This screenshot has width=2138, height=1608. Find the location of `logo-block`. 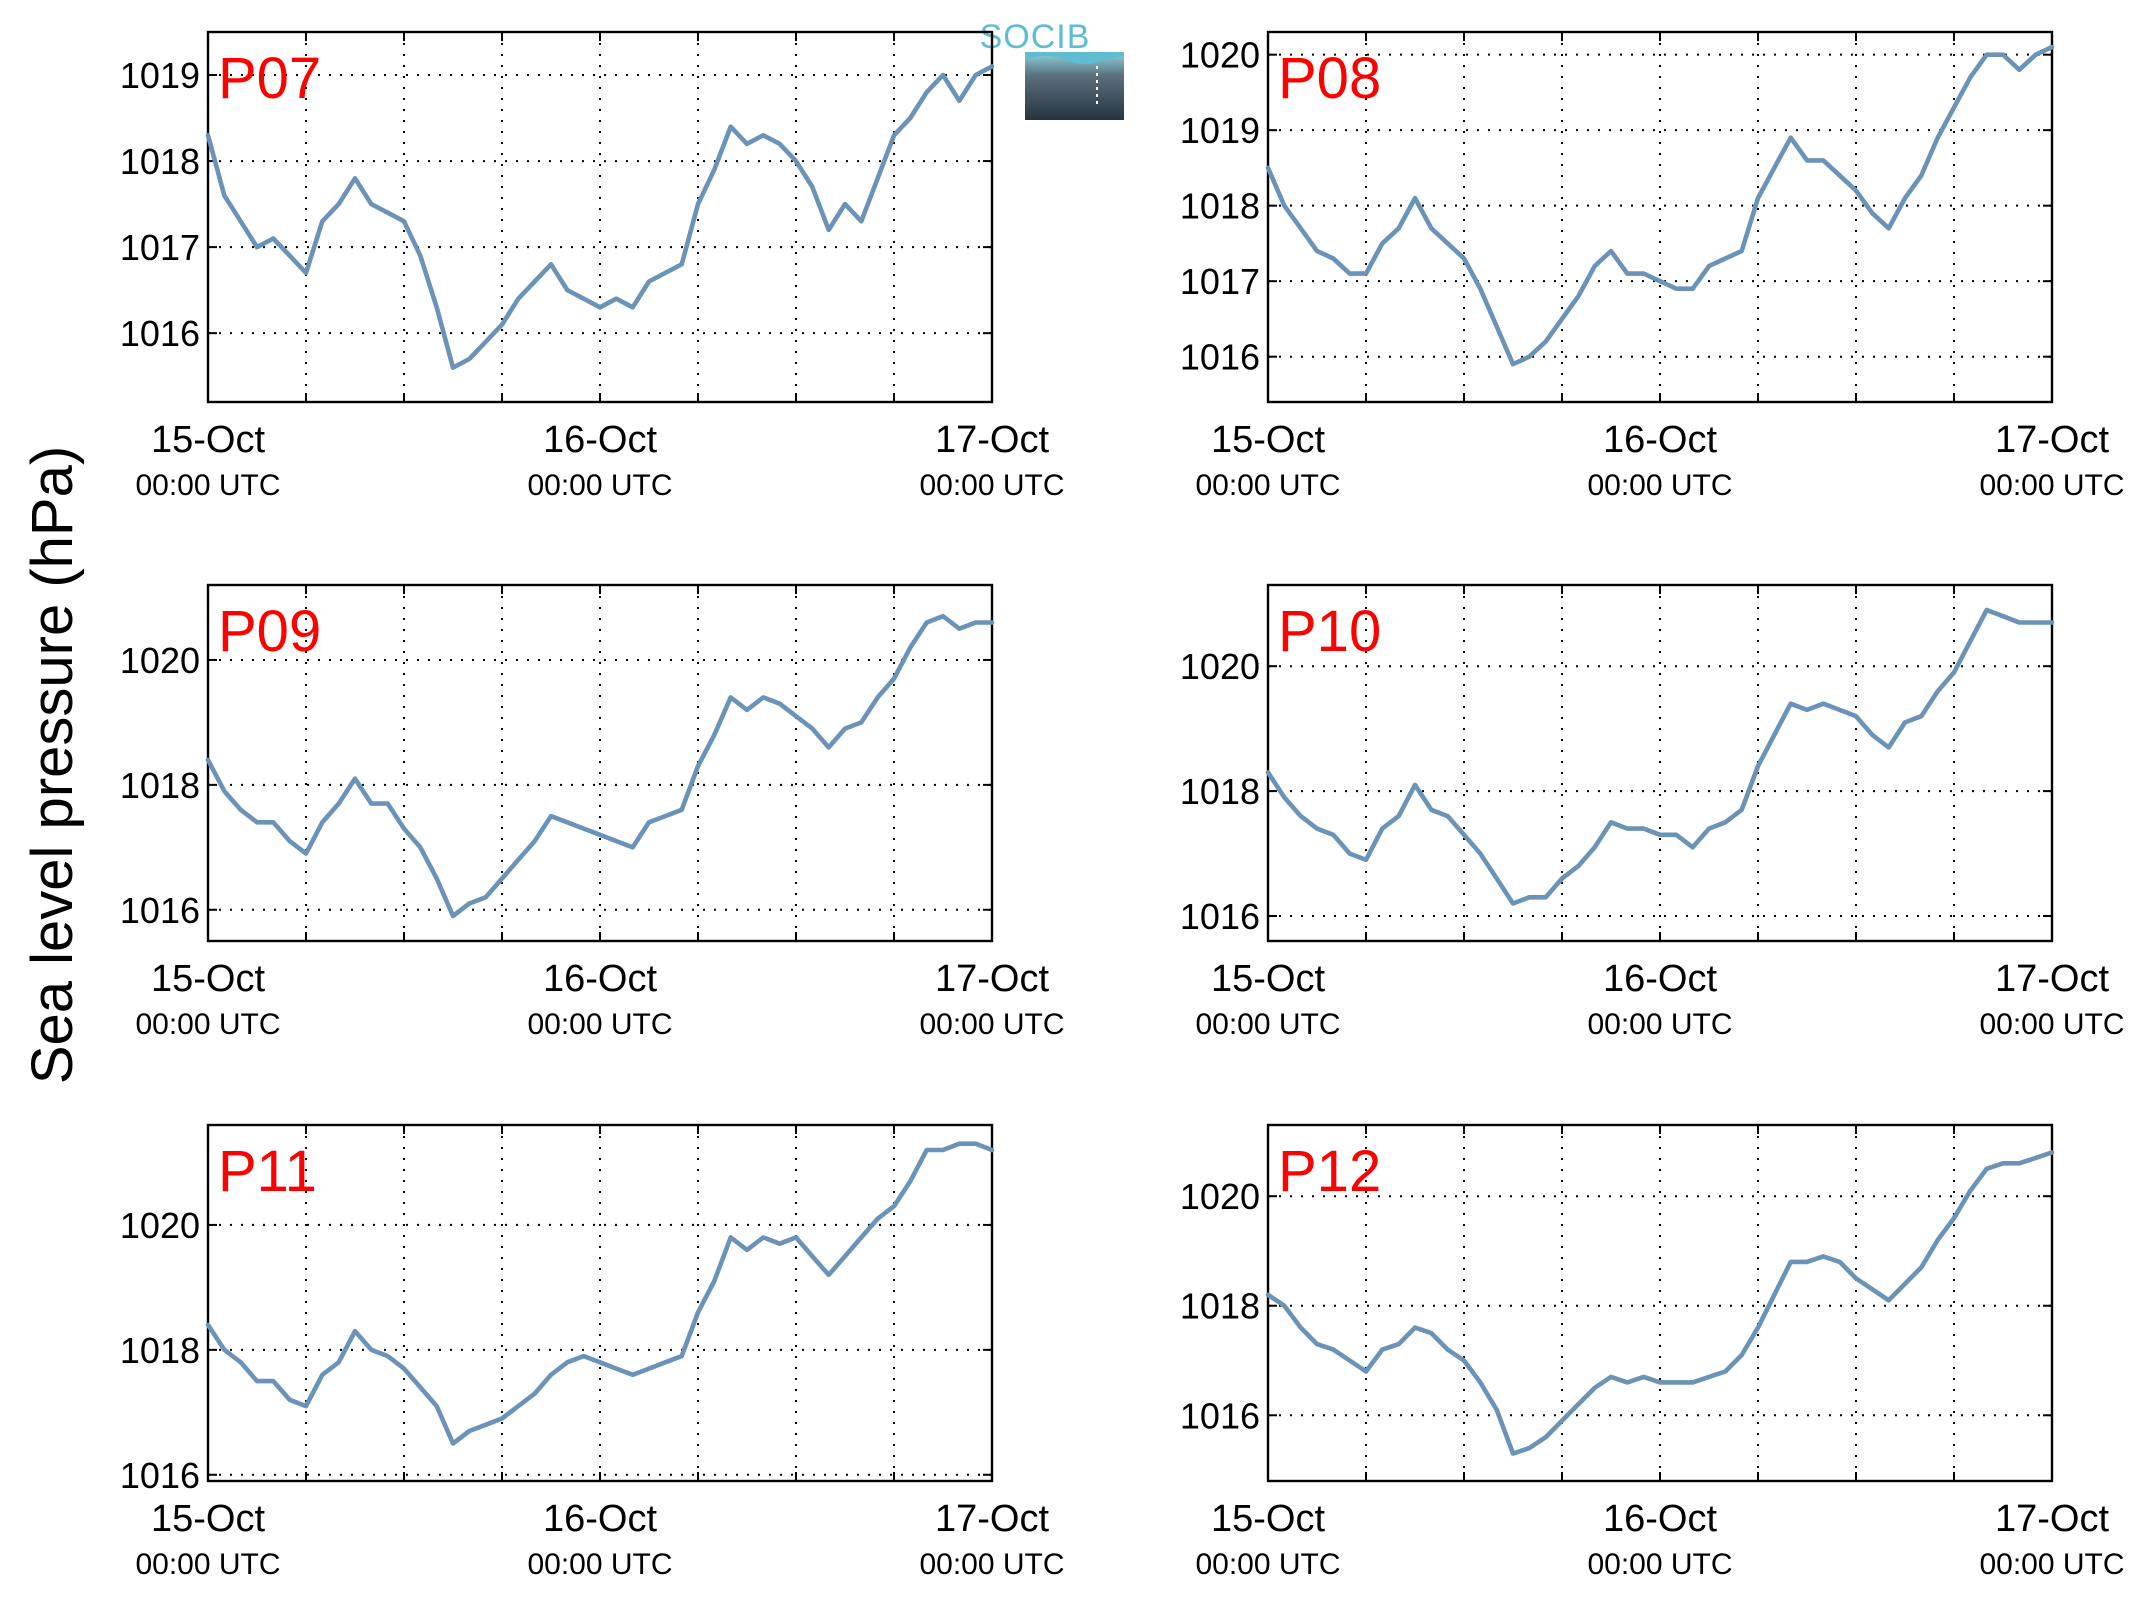

logo-block is located at coordinates (1074, 86).